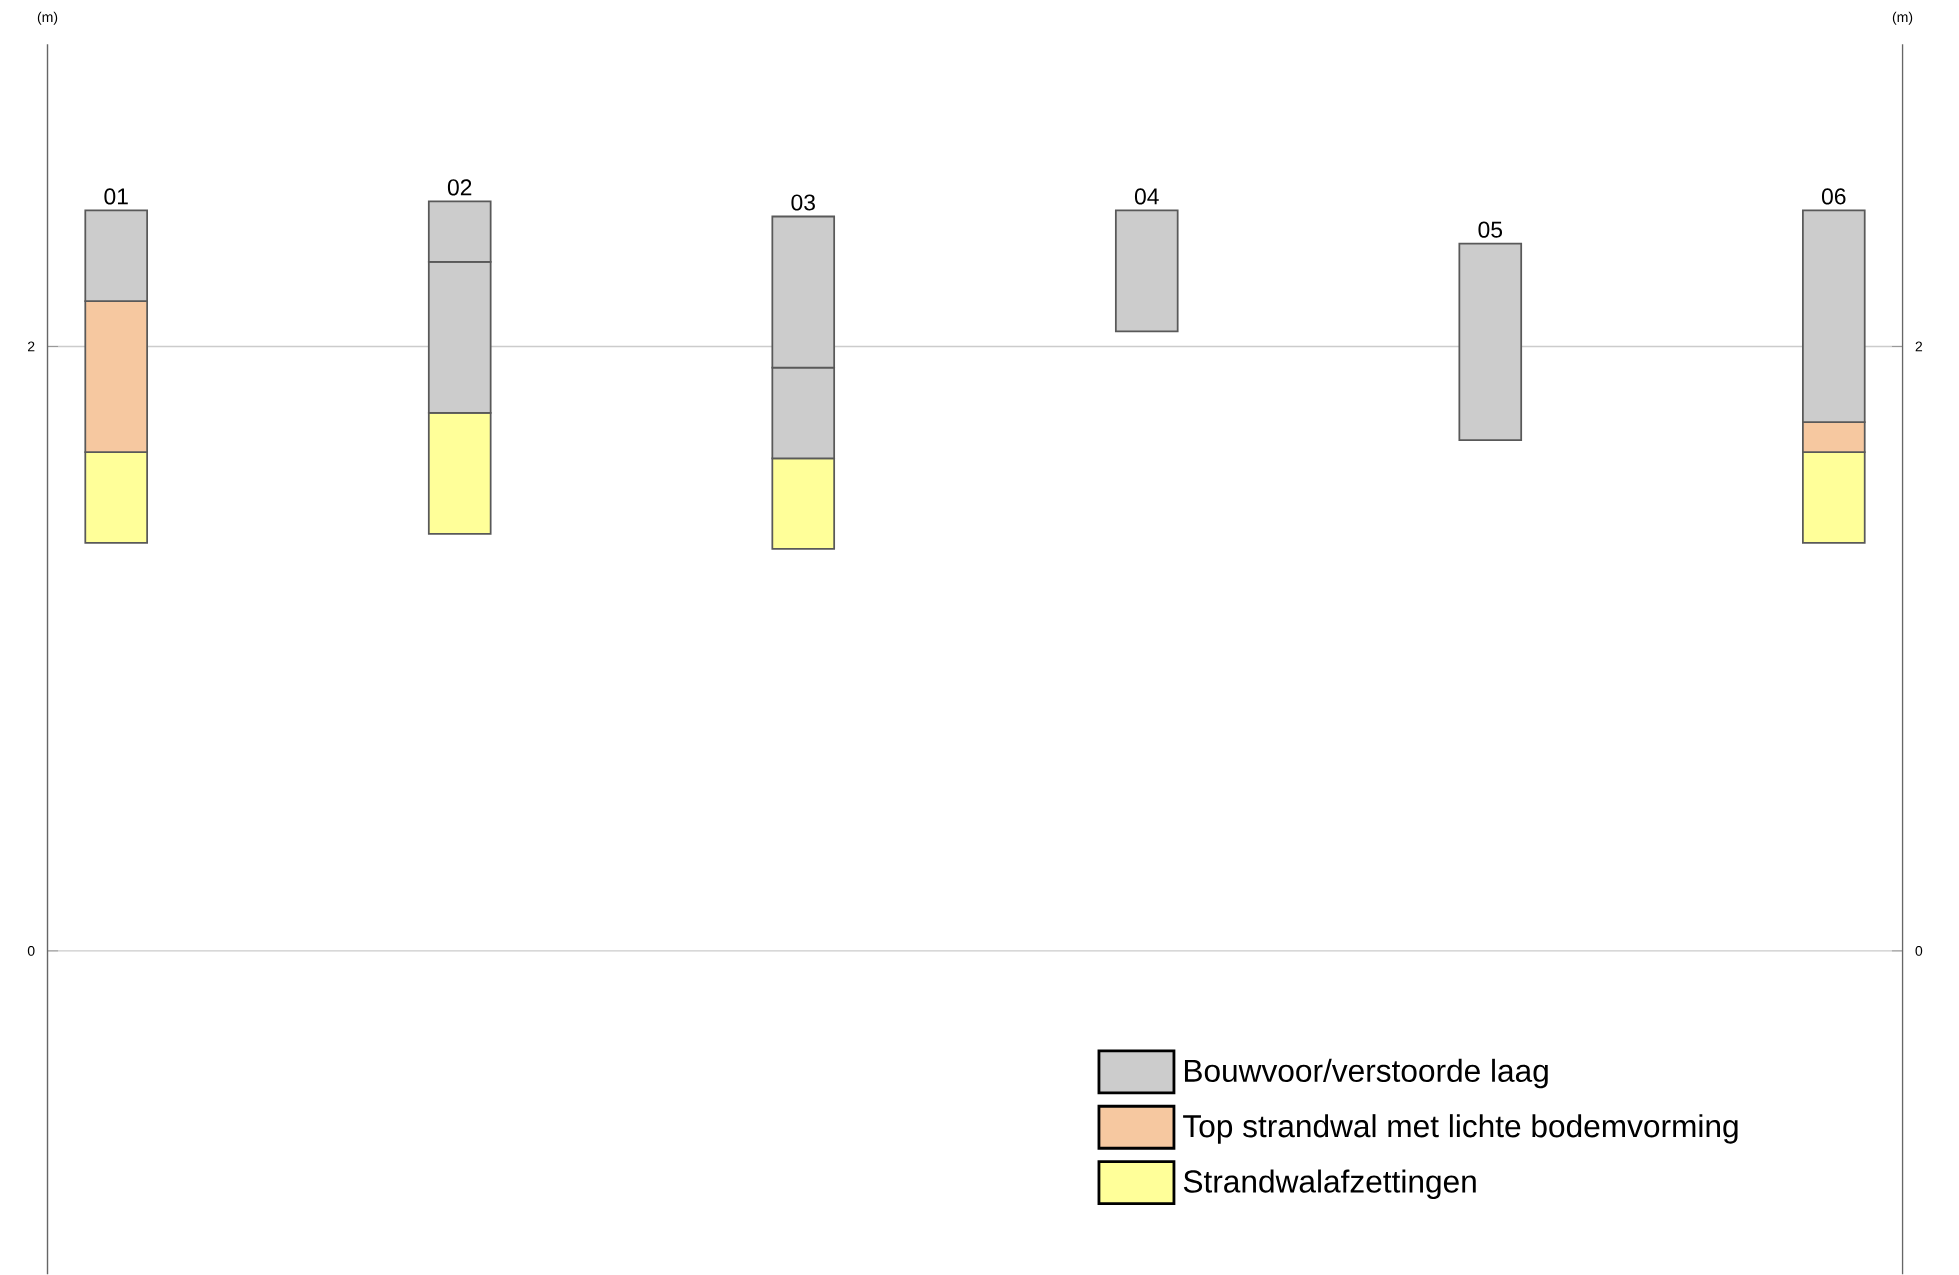 The height and width of the screenshot is (1275, 1959). What do you see at coordinates (1902, 18) in the screenshot?
I see `y2-axis-title: (m)` at bounding box center [1902, 18].